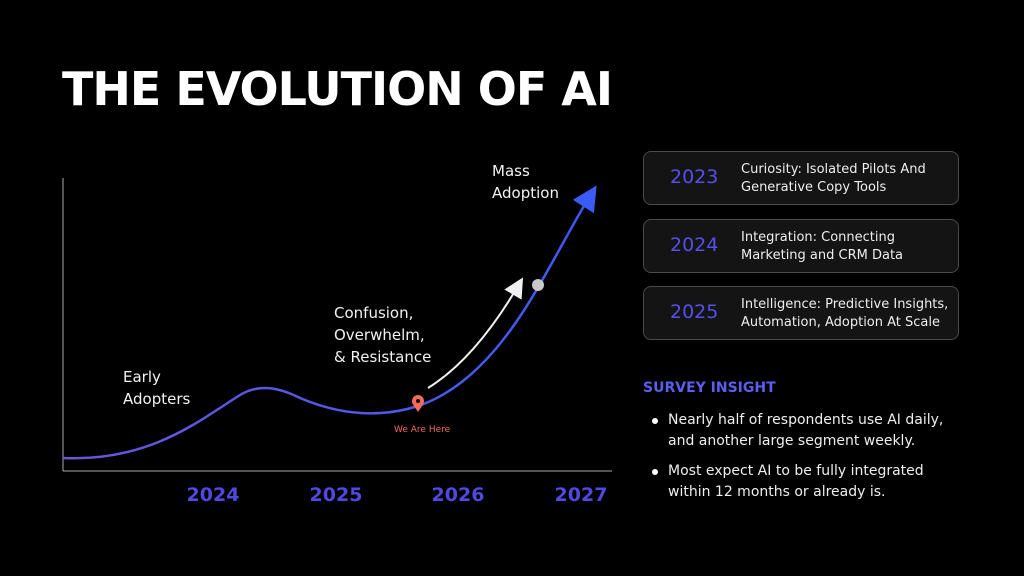 The image size is (1024, 576). What do you see at coordinates (422, 430) in the screenshot?
I see `marker-label: We Are Here` at bounding box center [422, 430].